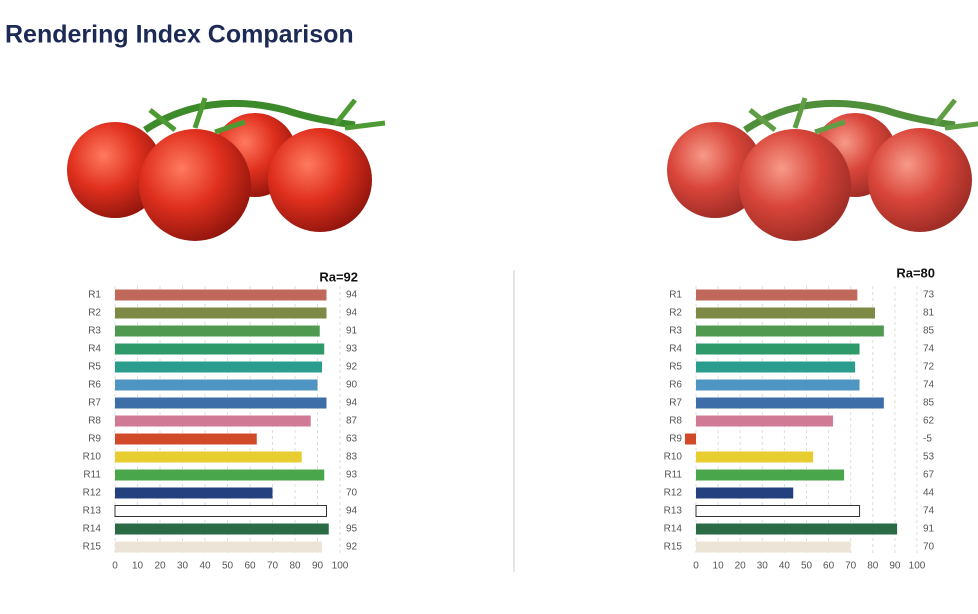 This screenshot has height=614, width=978. What do you see at coordinates (352, 439) in the screenshot?
I see `value-label: 63` at bounding box center [352, 439].